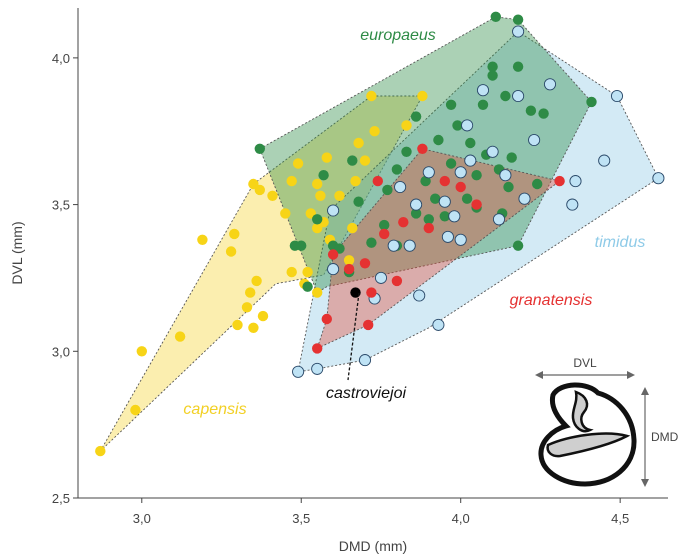 The width and height of the screenshot is (683, 558). I want to click on label-timidus: timidus, so click(620, 242).